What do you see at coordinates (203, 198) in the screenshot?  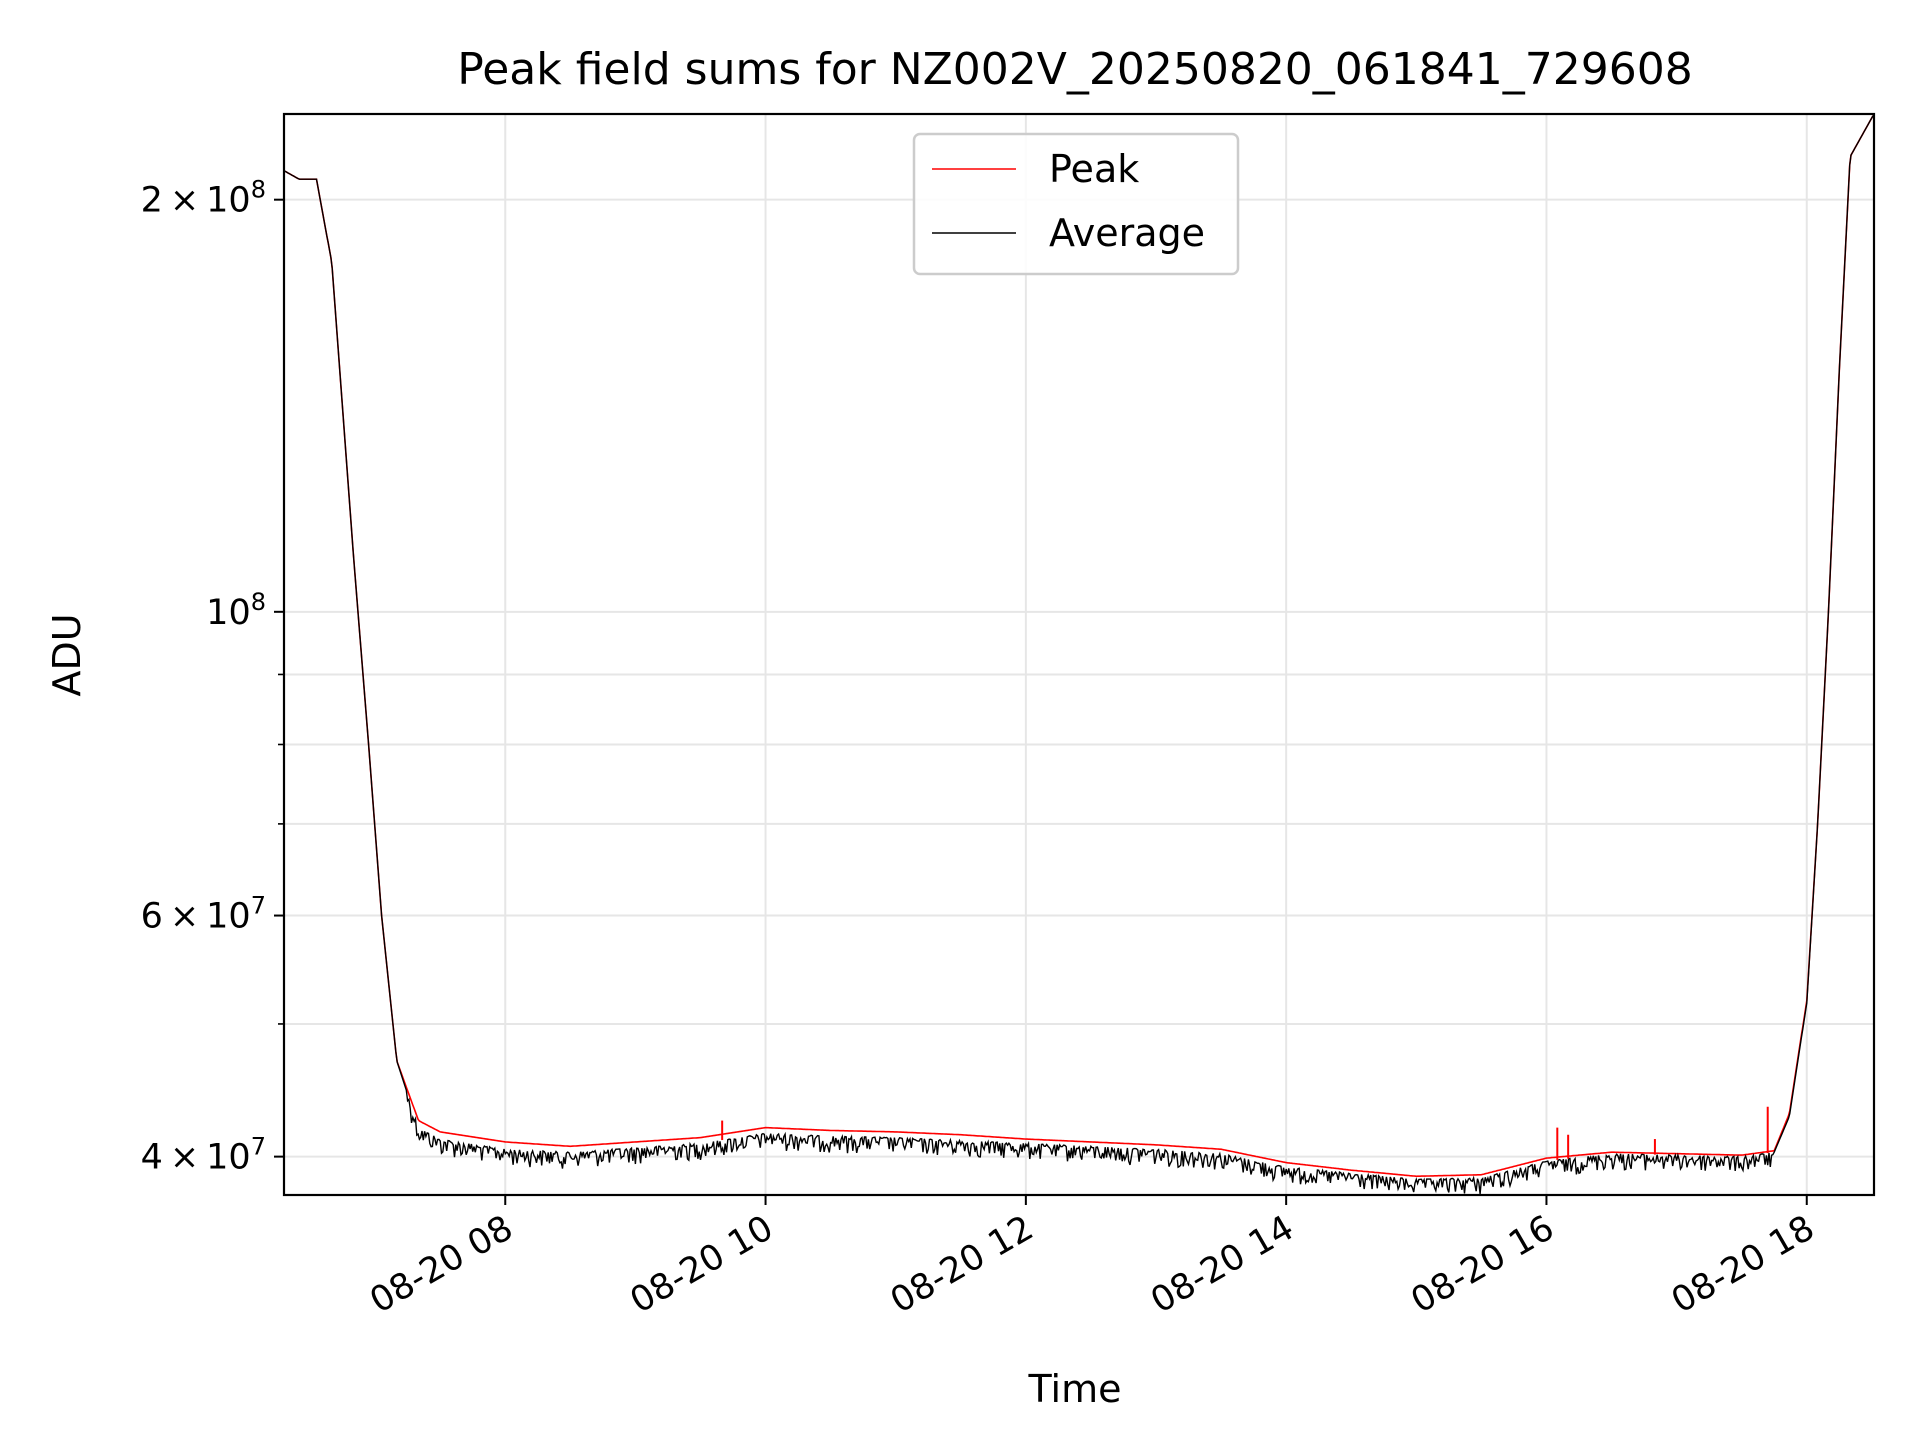 I see `y-tick-label: 2 × 108` at bounding box center [203, 198].